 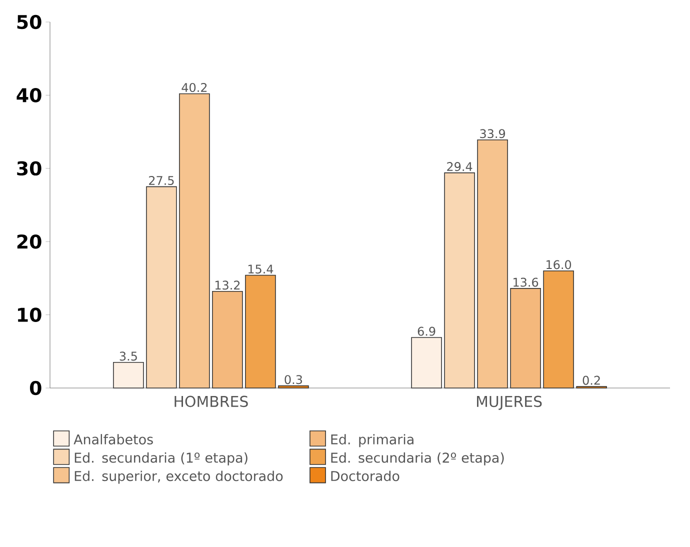 What do you see at coordinates (178, 477) in the screenshot?
I see `legend-label: Ed. superior, exceto doctorado` at bounding box center [178, 477].